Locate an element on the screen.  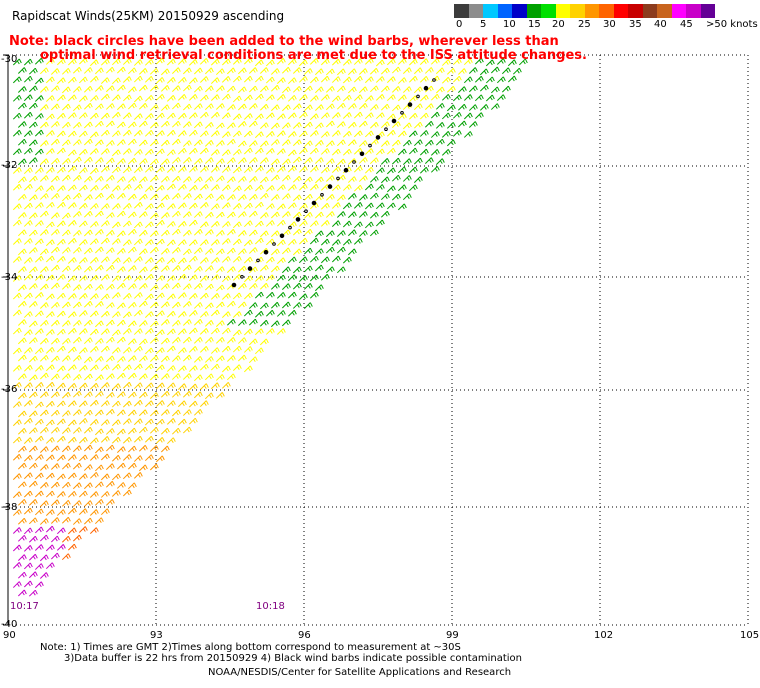
legend-label-30: 30 is located at coordinates (609, 24).